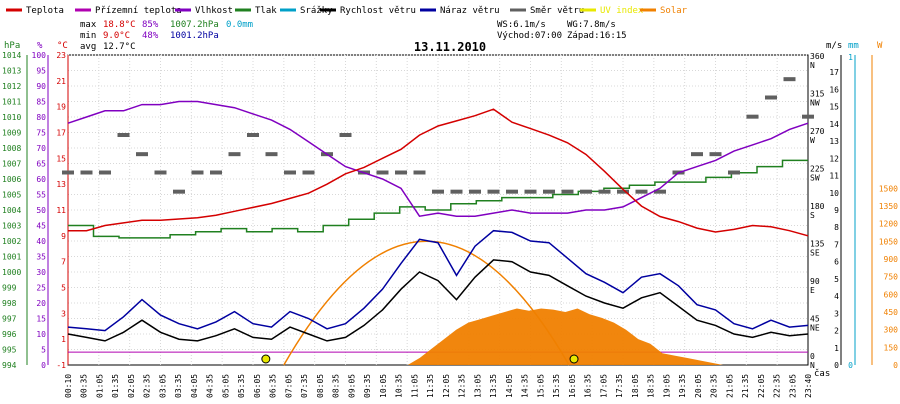 The image size is (900, 404). What do you see at coordinates (891, 259) in the screenshot?
I see `w-tick-label: 900` at bounding box center [891, 259].